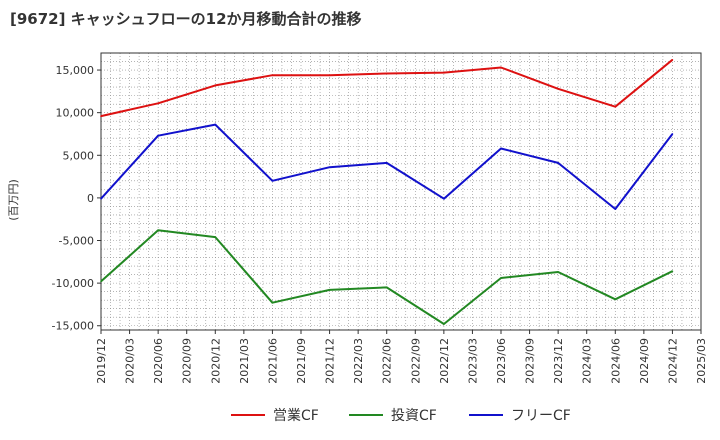  What do you see at coordinates (301, 361) in the screenshot?
I see `x-tick-label: 2021/09` at bounding box center [301, 361].